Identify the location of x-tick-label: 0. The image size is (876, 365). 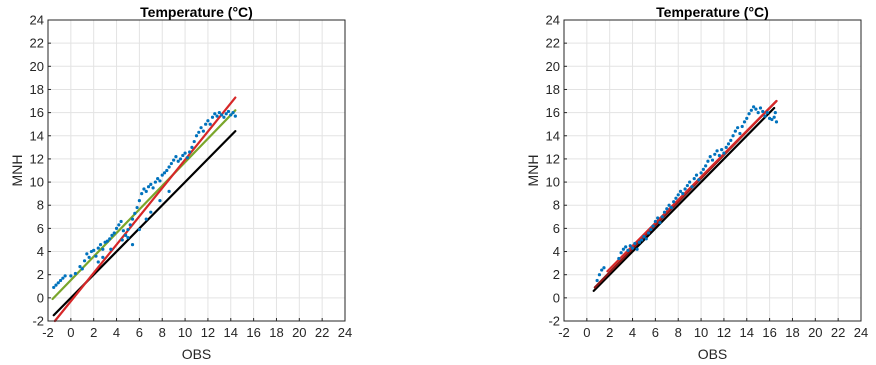
(586, 332).